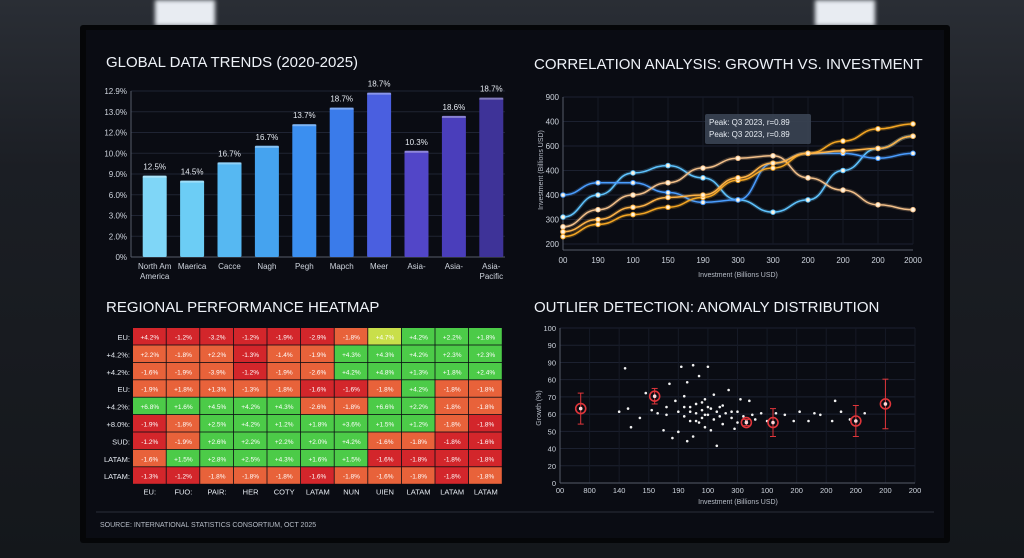 The width and height of the screenshot is (1024, 558). What do you see at coordinates (149, 372) in the screenshot?
I see `cell-value: -1.6%` at bounding box center [149, 372].